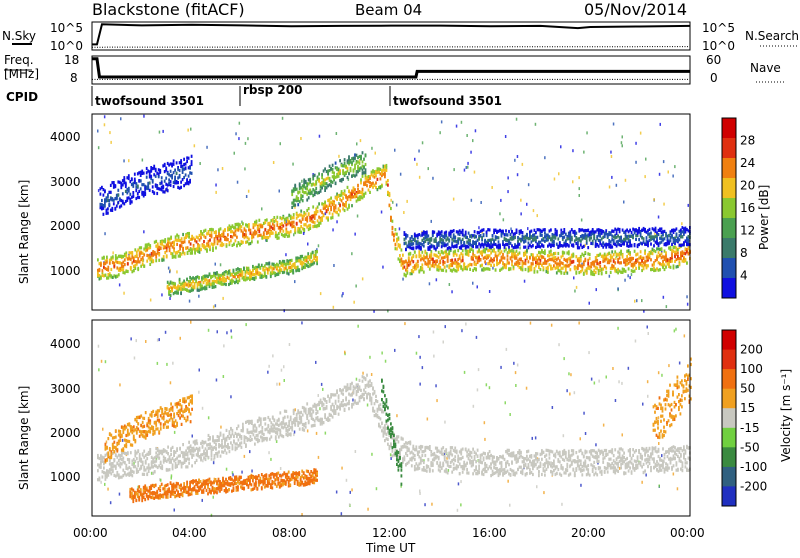 This screenshot has width=800, height=558. I want to click on power-colorbar-tick: 16, so click(747, 208).